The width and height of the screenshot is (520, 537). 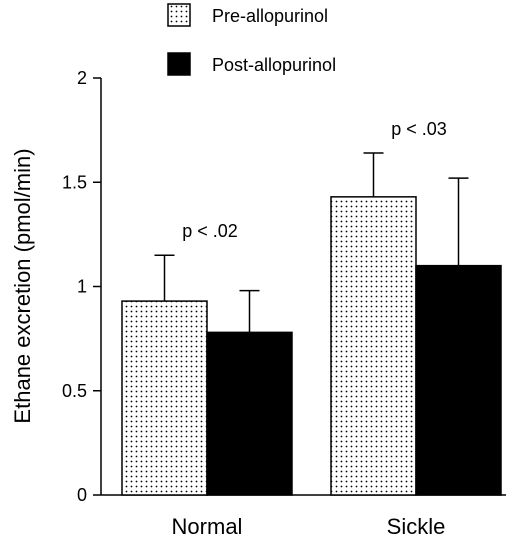 What do you see at coordinates (373, 346) in the screenshot?
I see `bar-sickle-pre-allopurinol` at bounding box center [373, 346].